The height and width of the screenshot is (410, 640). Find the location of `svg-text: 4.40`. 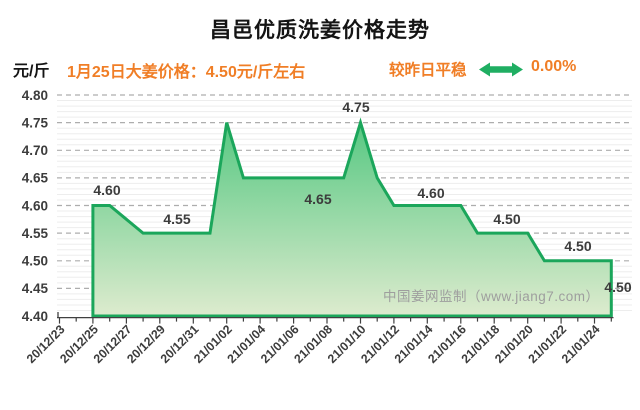

svg-text: 4.40 is located at coordinates (35, 316).